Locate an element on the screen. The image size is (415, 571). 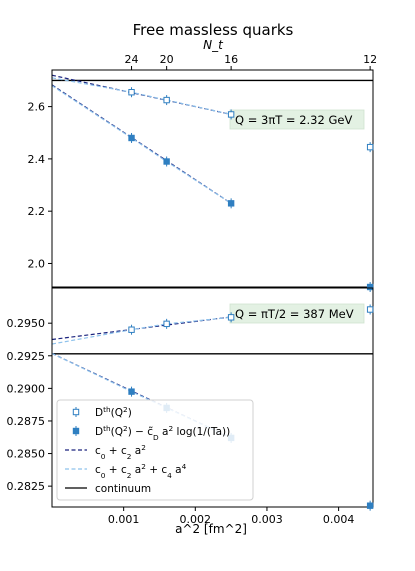
x-axis-label: a^2 [fm^2] is located at coordinates (211, 529).